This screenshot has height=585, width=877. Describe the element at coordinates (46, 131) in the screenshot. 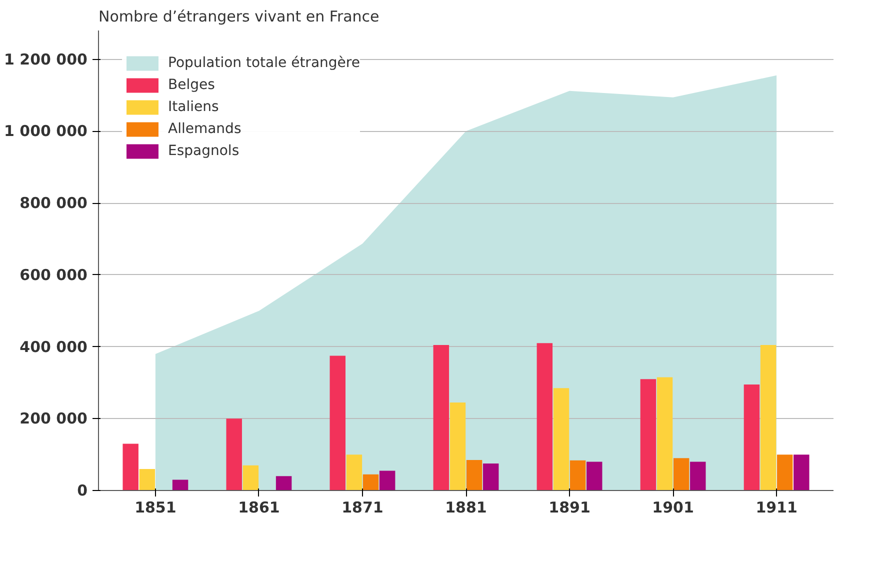

I see `y-tick-label: 1 000 000` at that location.